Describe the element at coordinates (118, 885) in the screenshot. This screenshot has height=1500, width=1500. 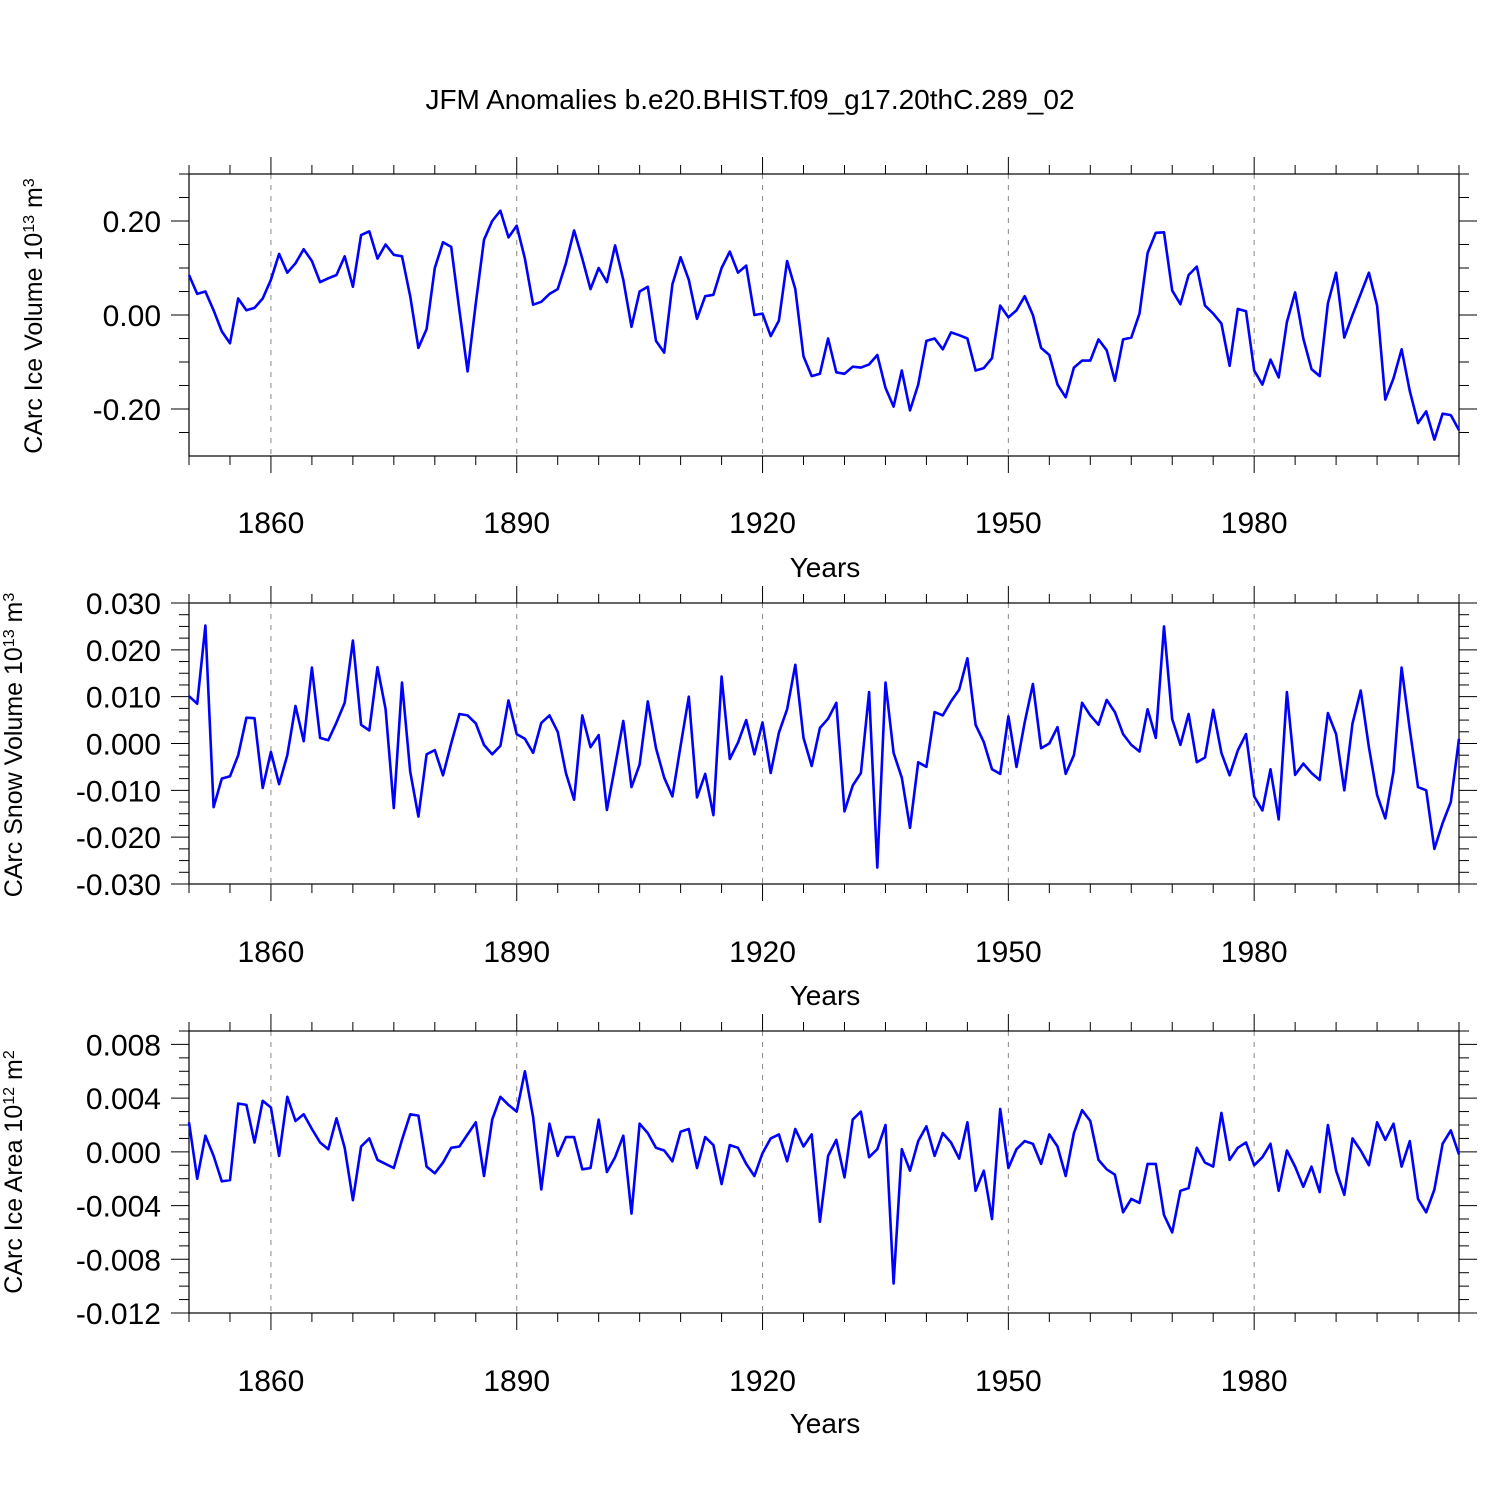
I see `y-tick-label: -0.030` at that location.